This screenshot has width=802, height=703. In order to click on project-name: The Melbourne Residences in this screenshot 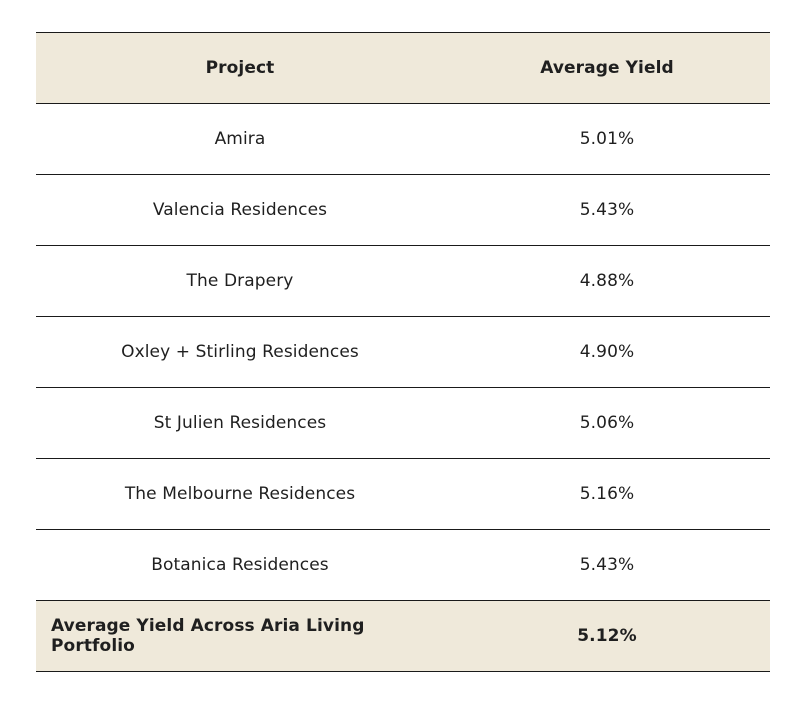, I will do `click(240, 494)`.